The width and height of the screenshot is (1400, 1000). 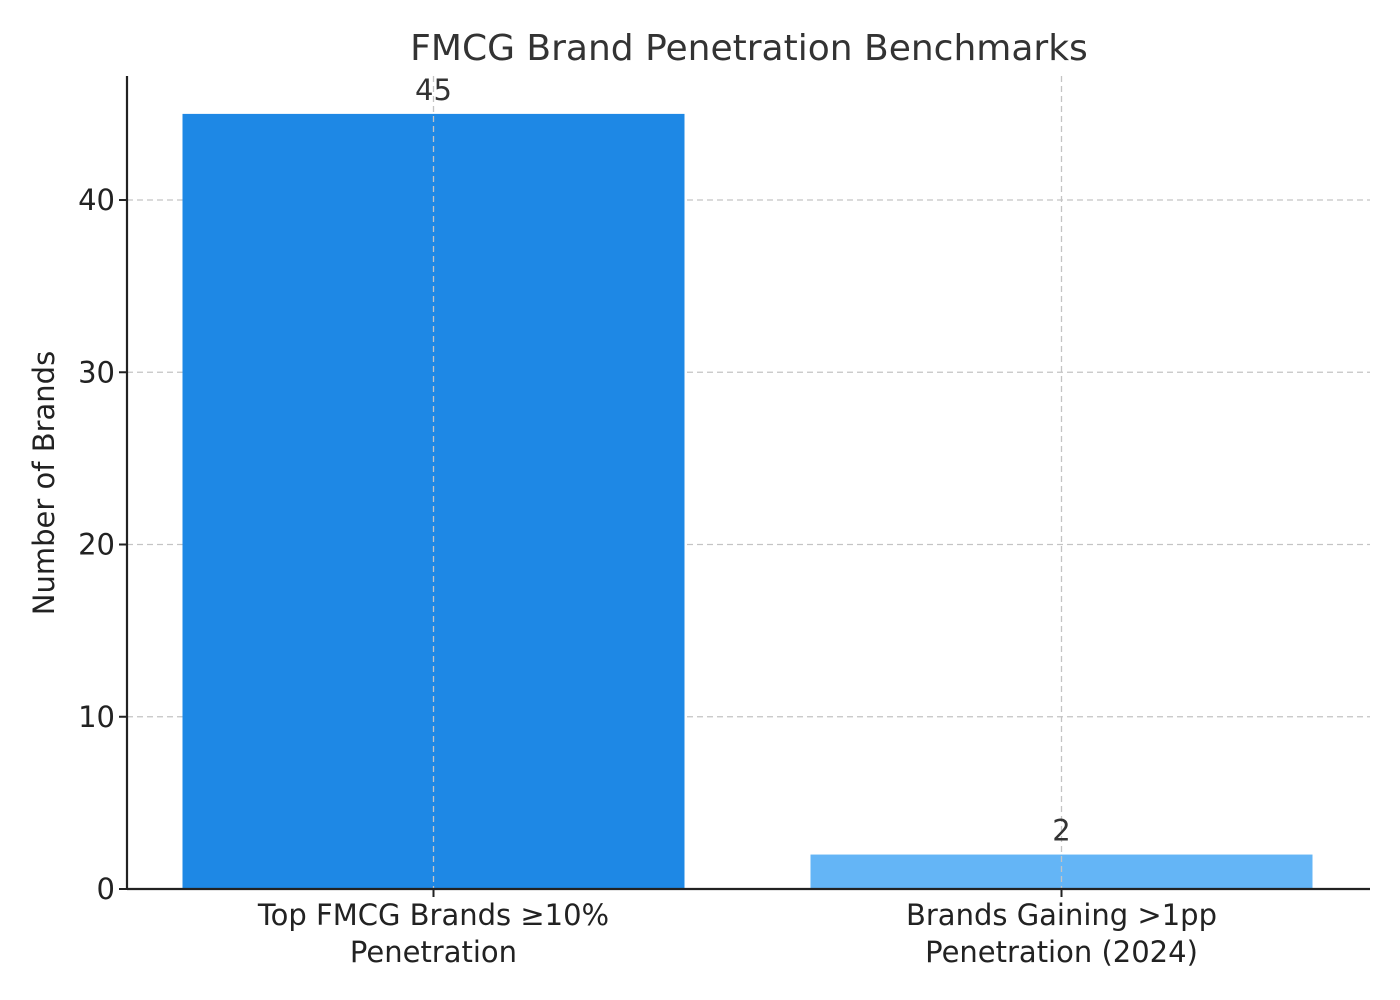 I want to click on x-tick-label-line: Penetration (2024), so click(x=1061, y=952).